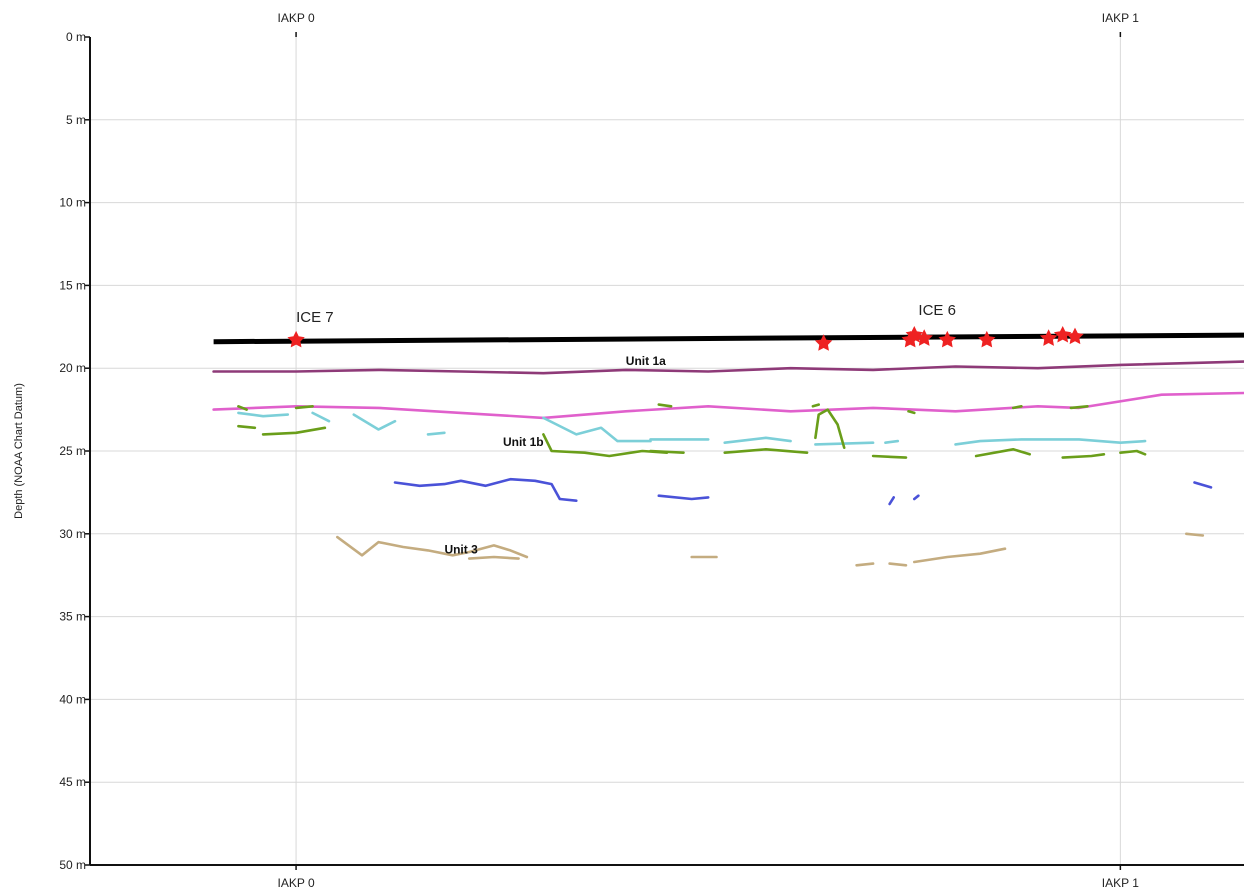 The image size is (1244, 894). Describe the element at coordinates (646, 361) in the screenshot. I see `unit-annotation: Unit 1a` at that location.